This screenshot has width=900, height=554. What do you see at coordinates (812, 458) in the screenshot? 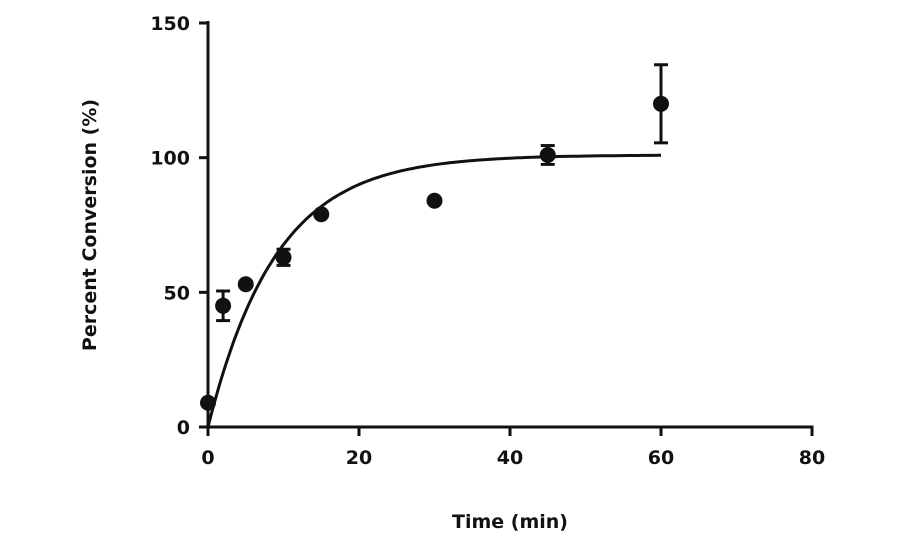
I see `x-tick-label: 80` at bounding box center [812, 458].